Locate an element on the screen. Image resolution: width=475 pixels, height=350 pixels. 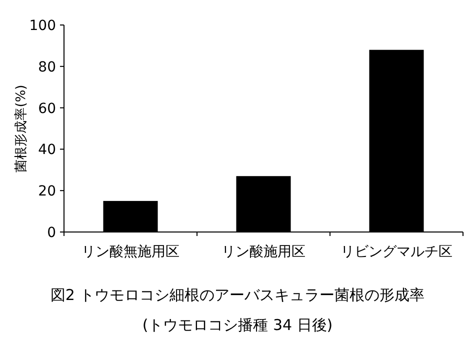
y-tick-label: 100 is located at coordinates (42, 26).